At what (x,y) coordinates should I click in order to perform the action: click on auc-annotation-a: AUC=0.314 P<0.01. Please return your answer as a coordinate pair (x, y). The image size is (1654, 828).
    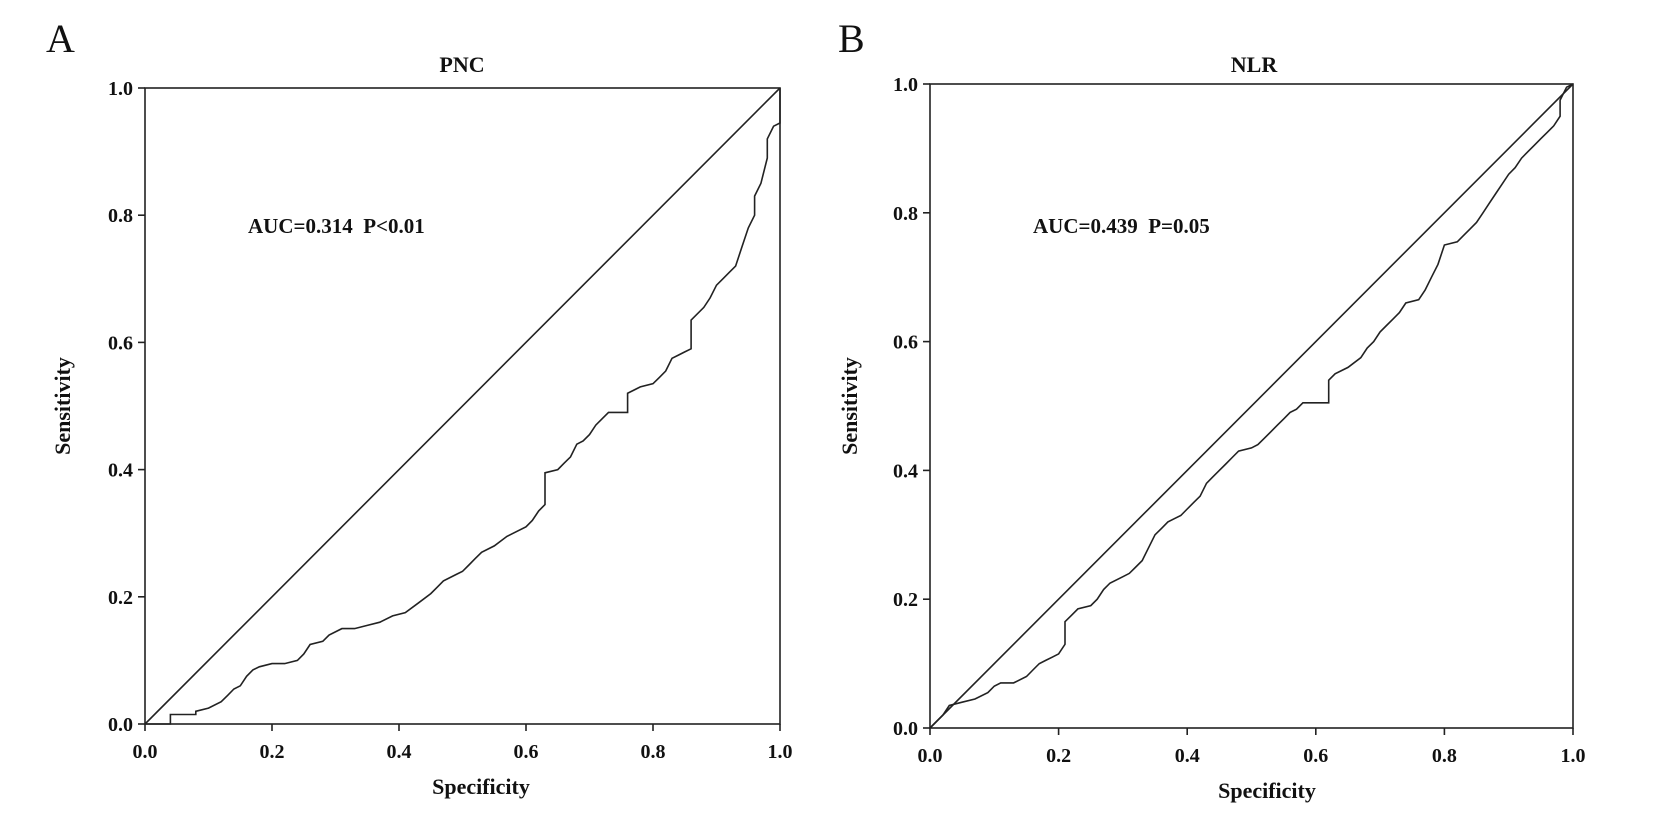
    Looking at the image, I should click on (336, 226).